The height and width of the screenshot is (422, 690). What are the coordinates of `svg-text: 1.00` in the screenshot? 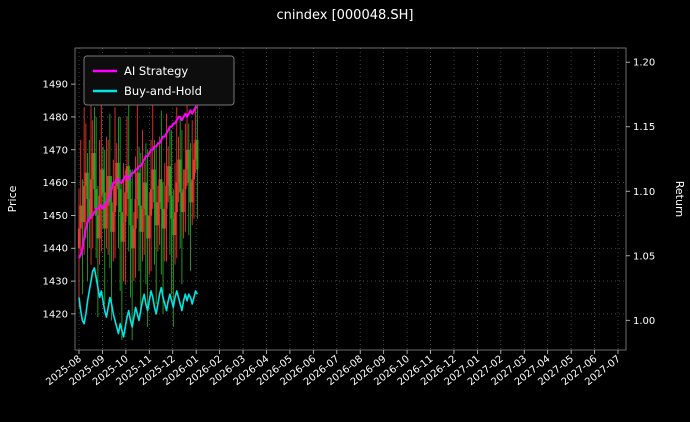 It's located at (644, 321).